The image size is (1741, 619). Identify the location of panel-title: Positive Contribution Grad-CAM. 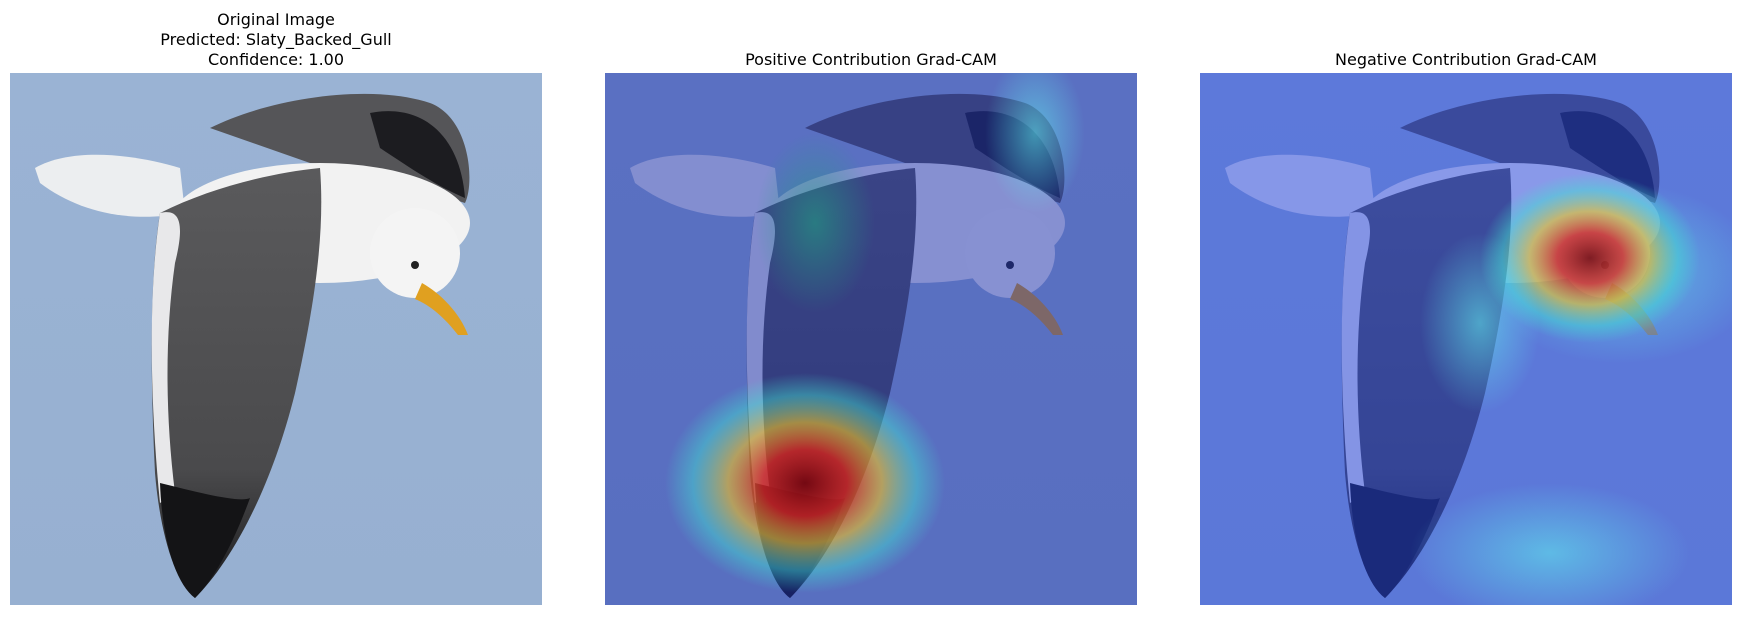
(871, 59).